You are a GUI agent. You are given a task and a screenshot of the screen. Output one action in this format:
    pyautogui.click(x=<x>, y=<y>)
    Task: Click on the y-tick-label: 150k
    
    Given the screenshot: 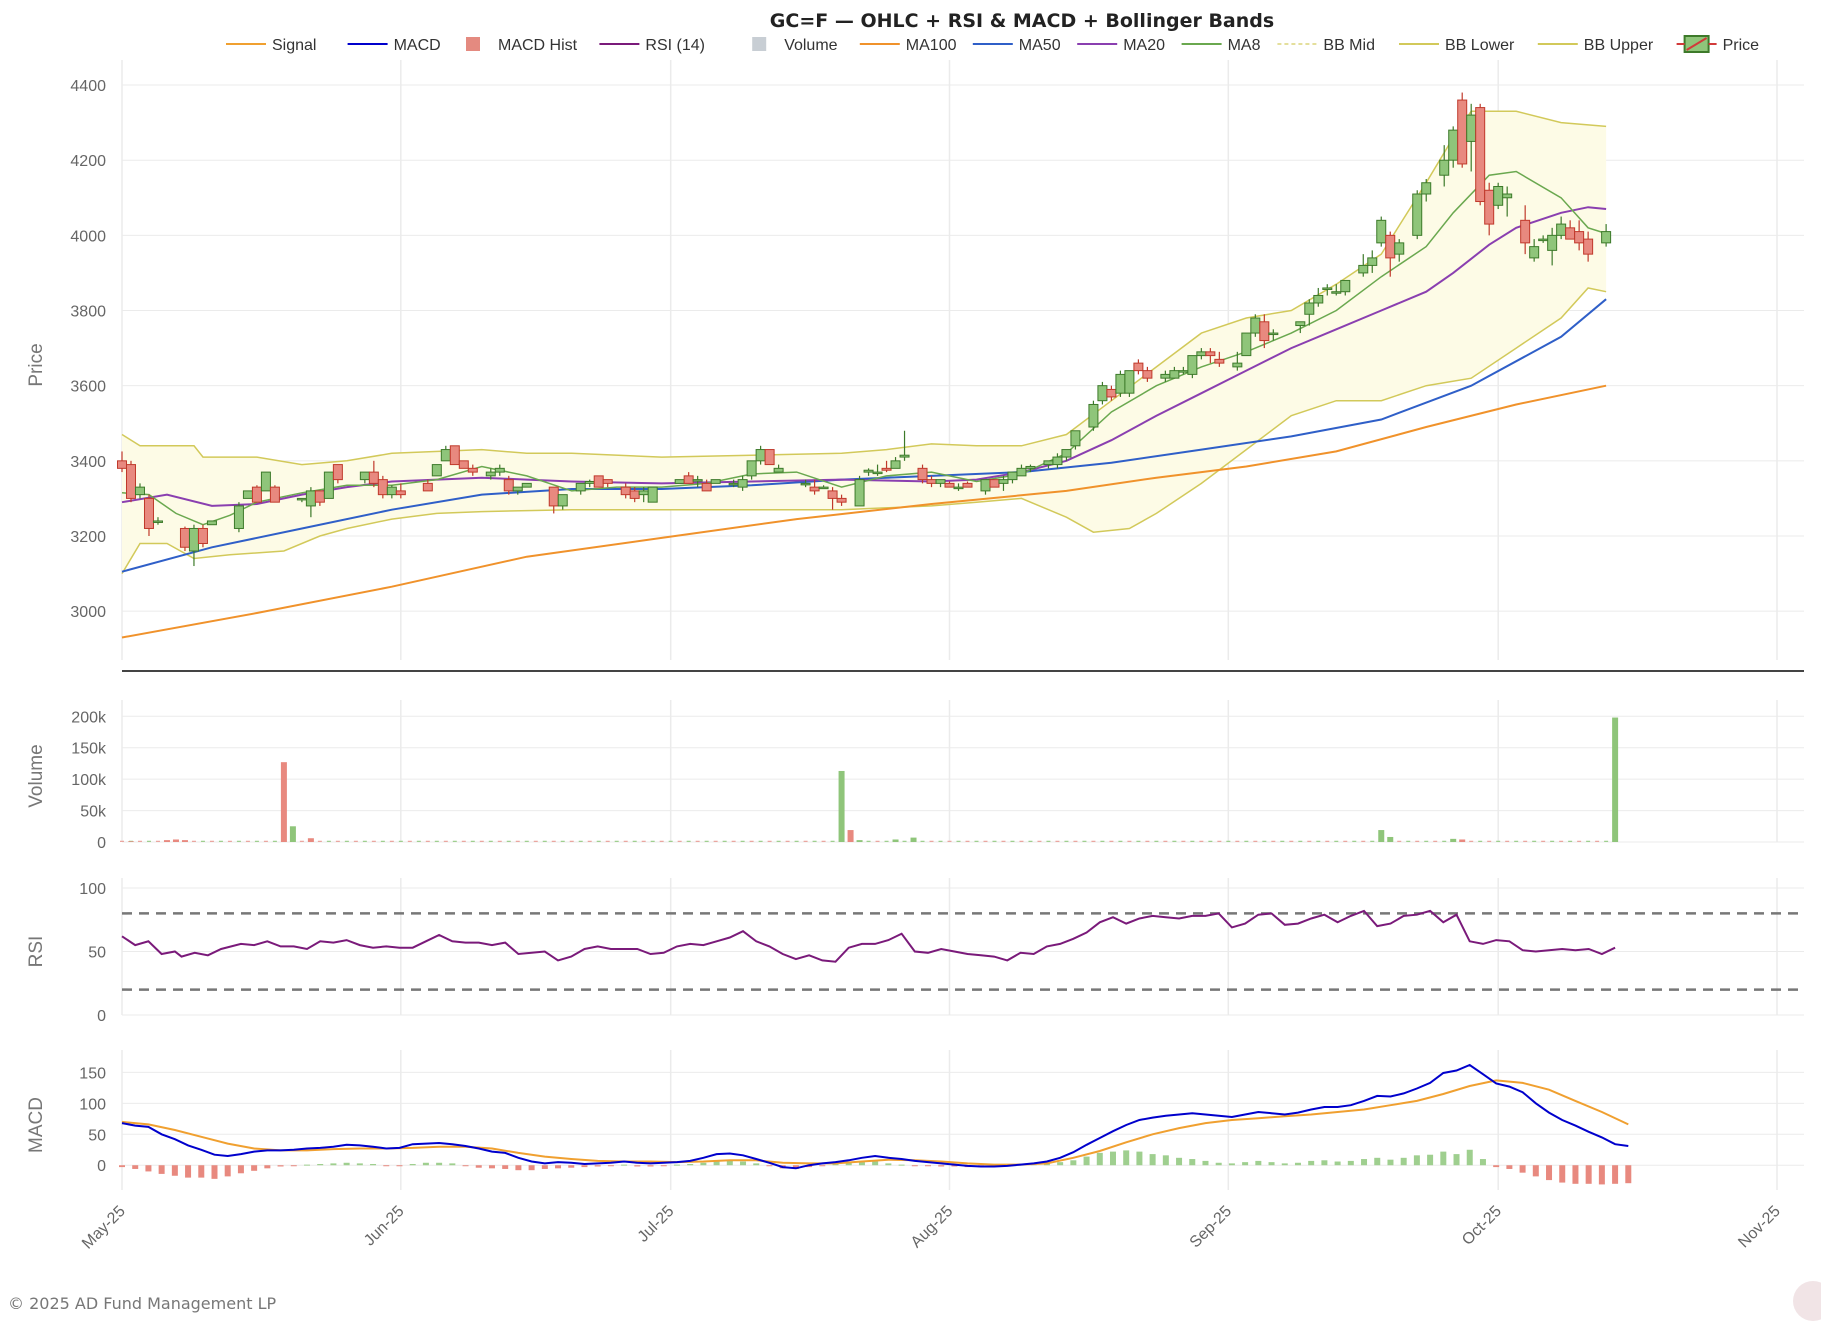 What is the action you would take?
    pyautogui.click(x=89, y=749)
    